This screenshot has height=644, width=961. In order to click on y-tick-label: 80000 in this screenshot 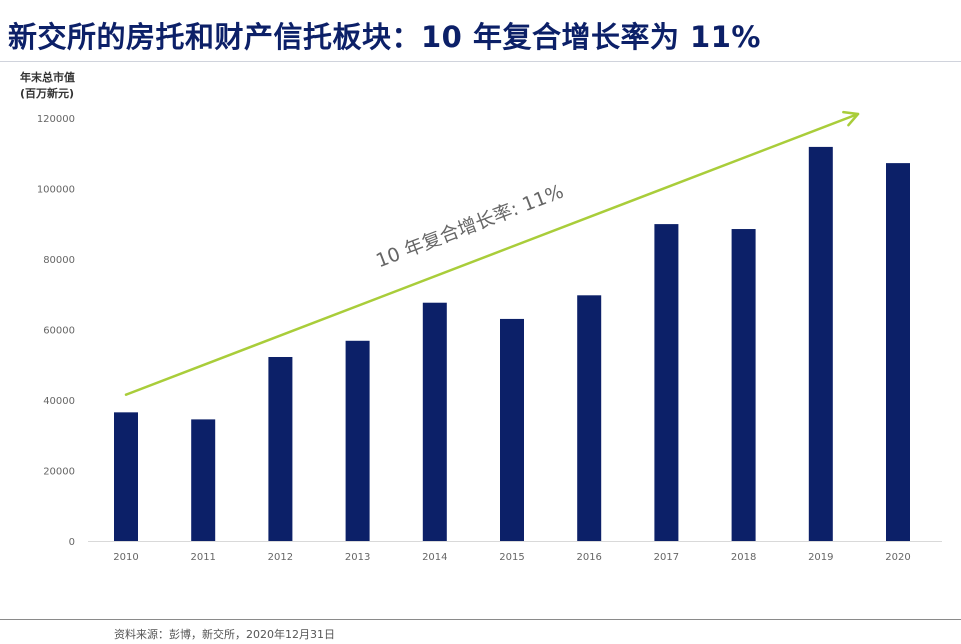, I will do `click(59, 260)`.